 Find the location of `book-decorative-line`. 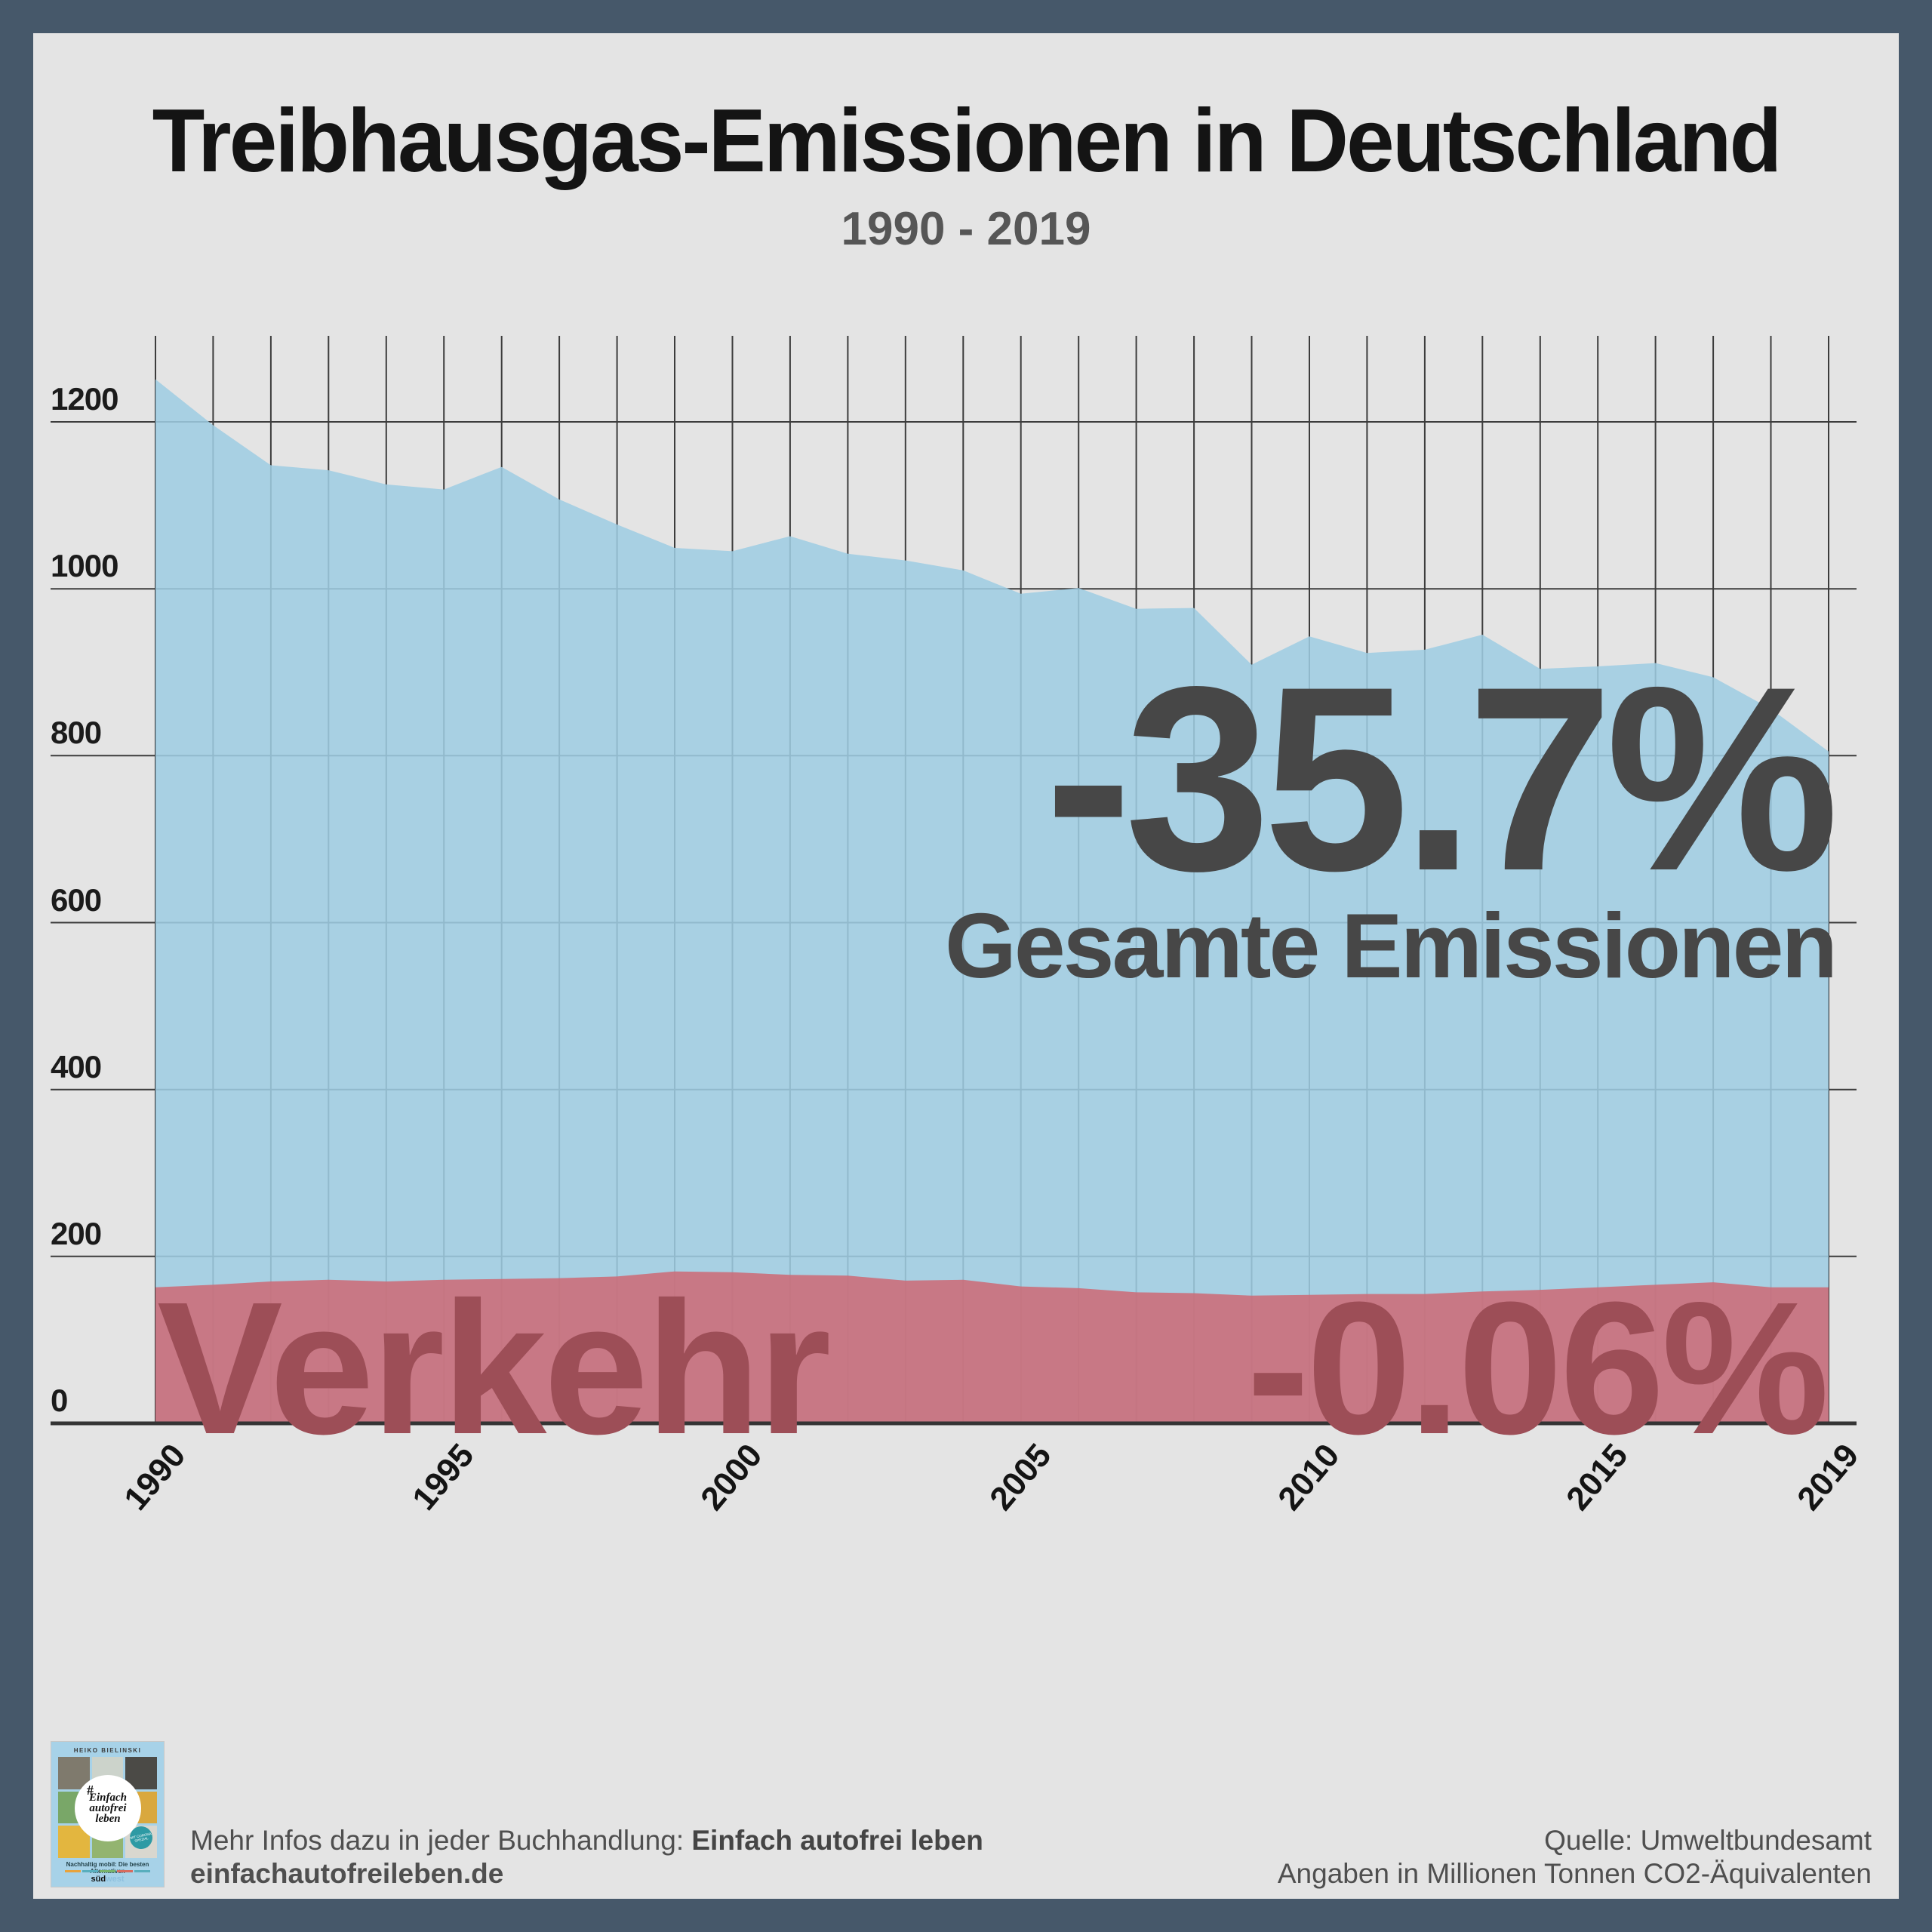

book-decorative-line is located at coordinates (107, 1871).